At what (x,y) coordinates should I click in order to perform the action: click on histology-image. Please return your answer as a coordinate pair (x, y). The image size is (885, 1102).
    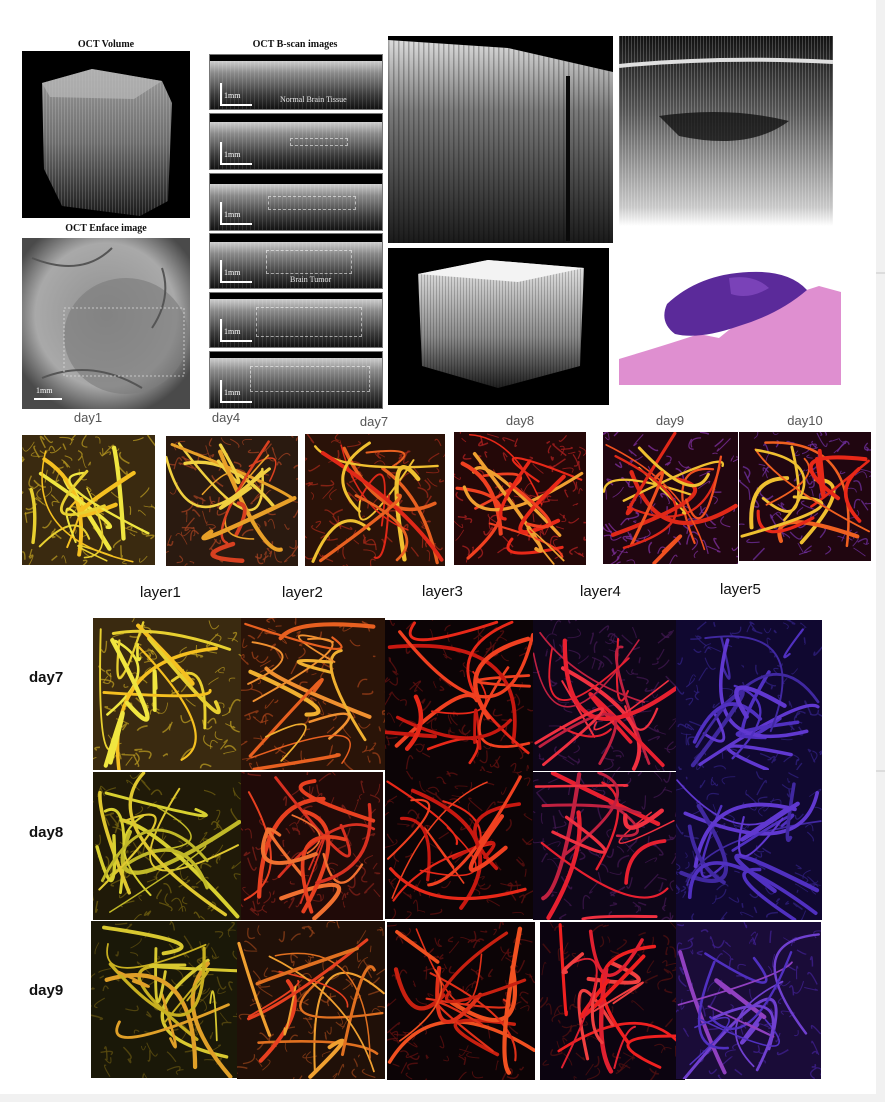
    Looking at the image, I should click on (730, 324).